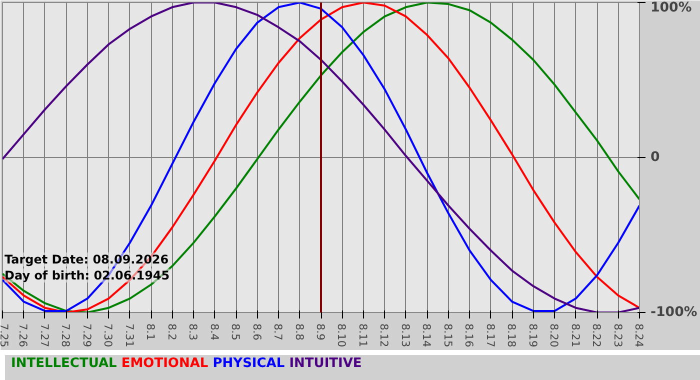 The height and width of the screenshot is (380, 700). I want to click on x-tick-label: 8.1, so click(151, 332).